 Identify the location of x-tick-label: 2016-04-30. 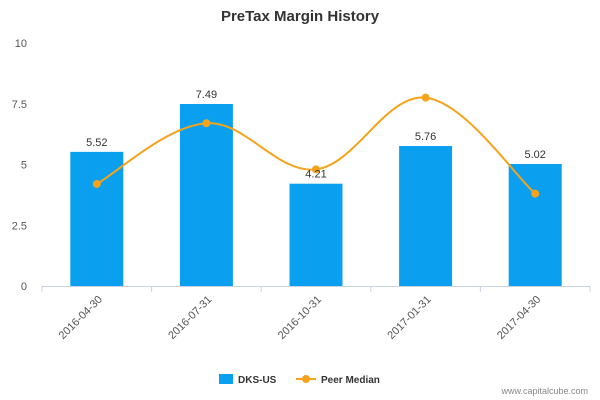
(81, 318).